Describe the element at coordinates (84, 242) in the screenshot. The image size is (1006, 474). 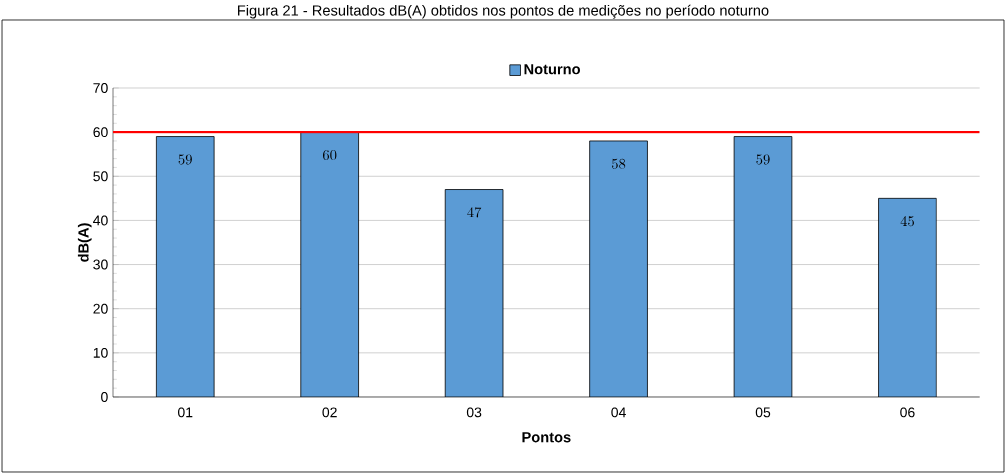
I see `y-axis-title: dB(A)` at that location.